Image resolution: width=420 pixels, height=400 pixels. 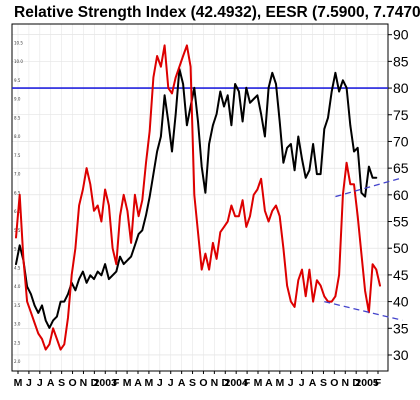 I want to click on right-tick-label: 65, so click(x=401, y=168).